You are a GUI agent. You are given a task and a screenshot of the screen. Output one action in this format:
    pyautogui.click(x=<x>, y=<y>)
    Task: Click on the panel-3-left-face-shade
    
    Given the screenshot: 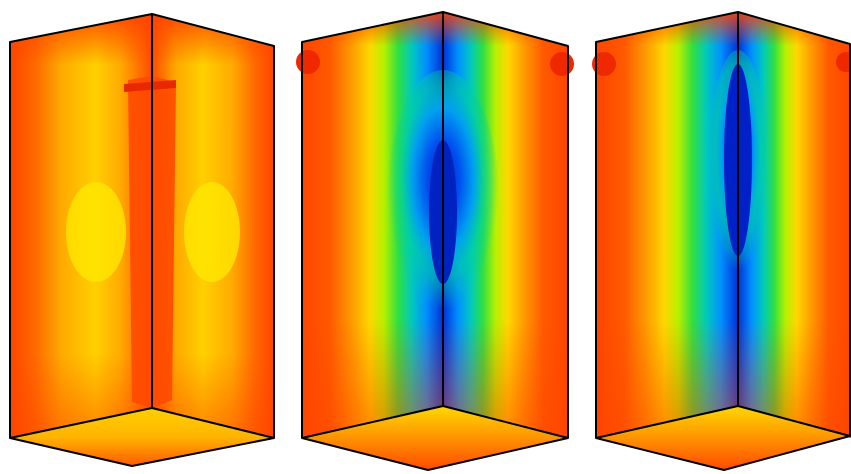 What is the action you would take?
    pyautogui.click(x=667, y=225)
    